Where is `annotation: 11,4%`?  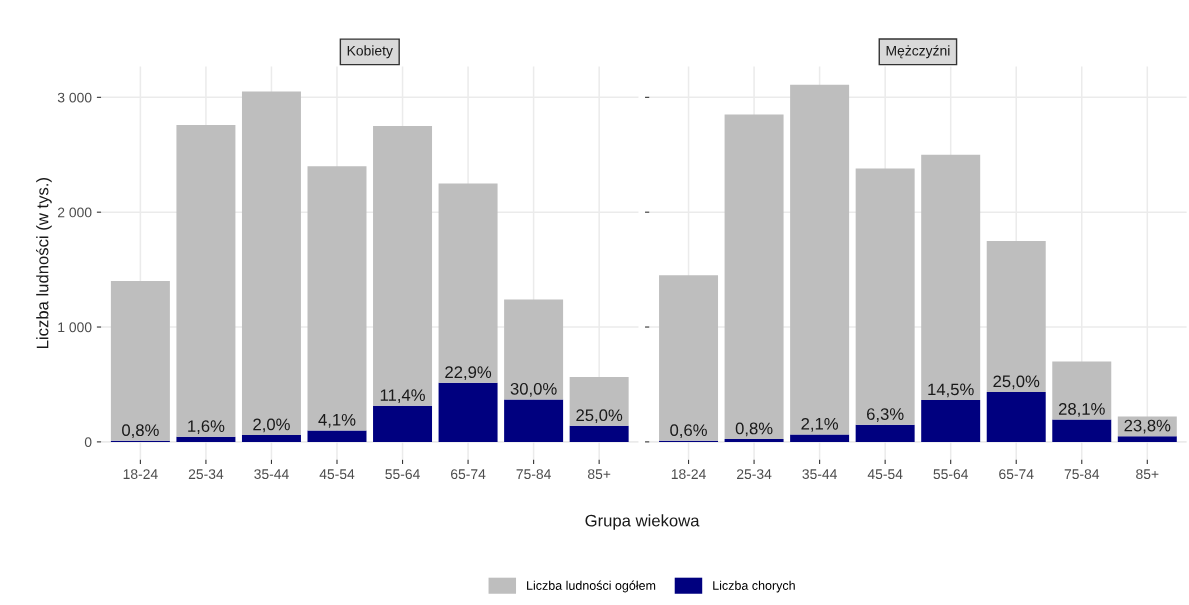 annotation: 11,4% is located at coordinates (402, 396).